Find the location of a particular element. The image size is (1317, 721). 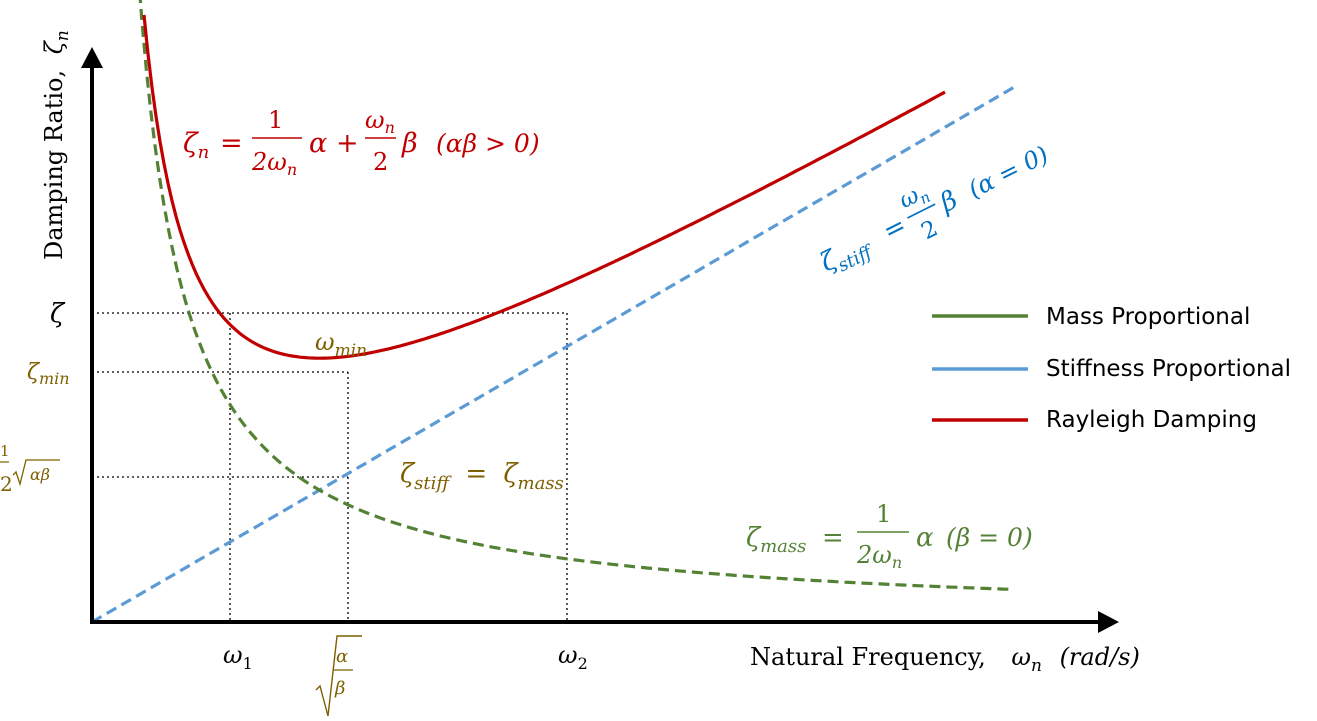

stiffness-equation: ζstiff = ωn 2 β (α = 0) is located at coordinates (934, 212).